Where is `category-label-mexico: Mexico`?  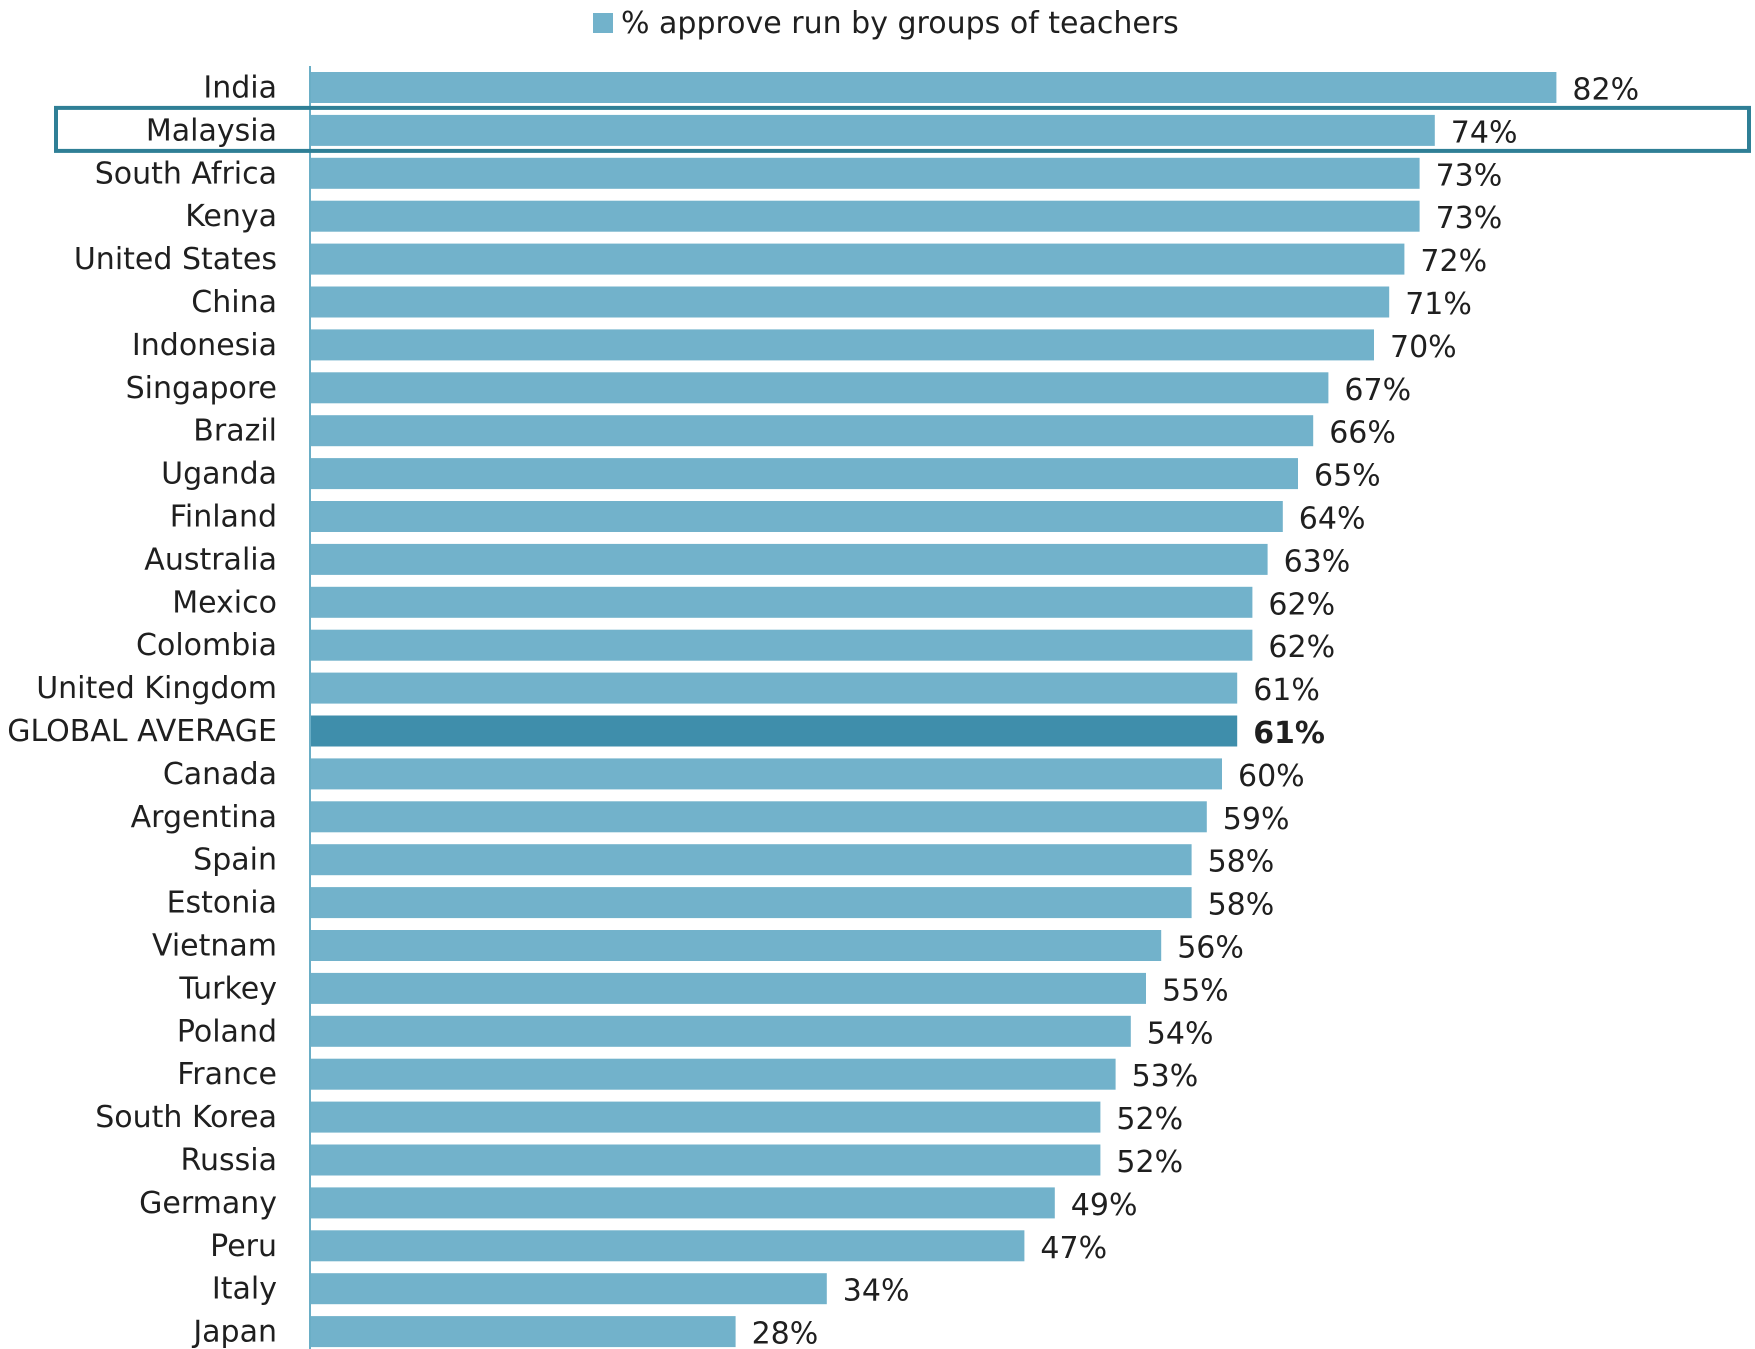
category-label-mexico: Mexico is located at coordinates (224, 602).